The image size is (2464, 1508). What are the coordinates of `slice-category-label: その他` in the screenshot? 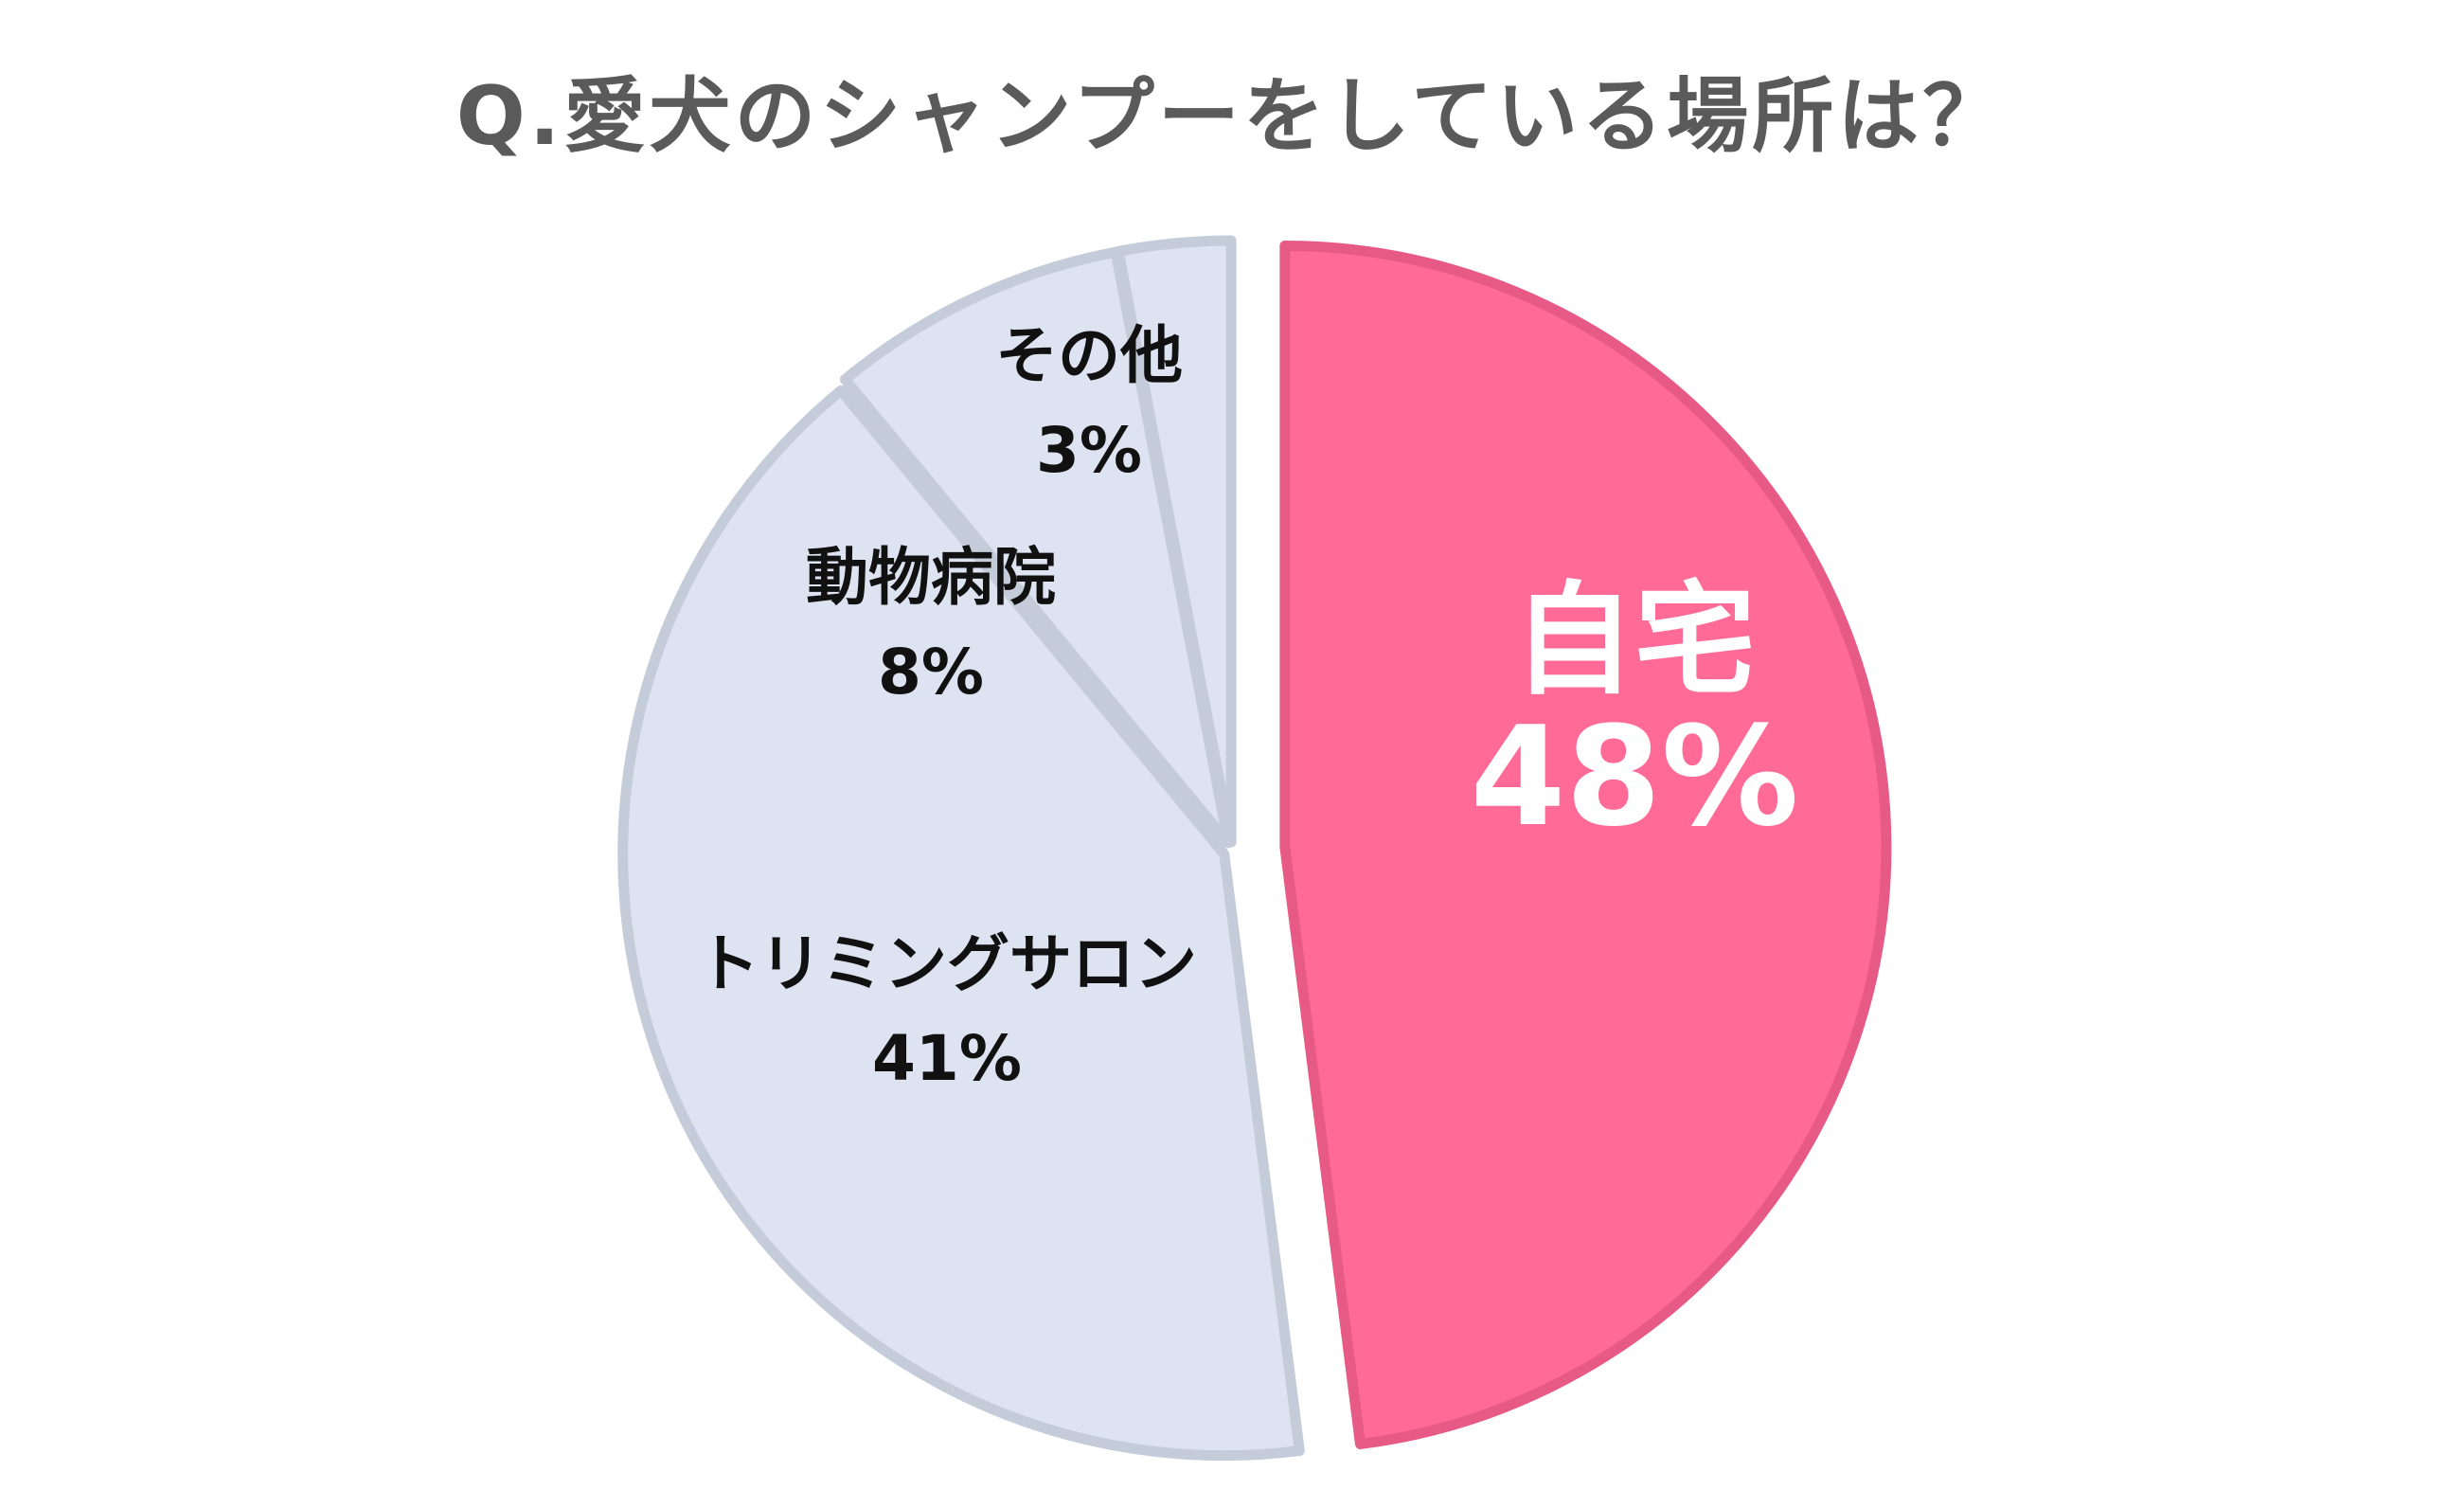 It's located at (1089, 356).